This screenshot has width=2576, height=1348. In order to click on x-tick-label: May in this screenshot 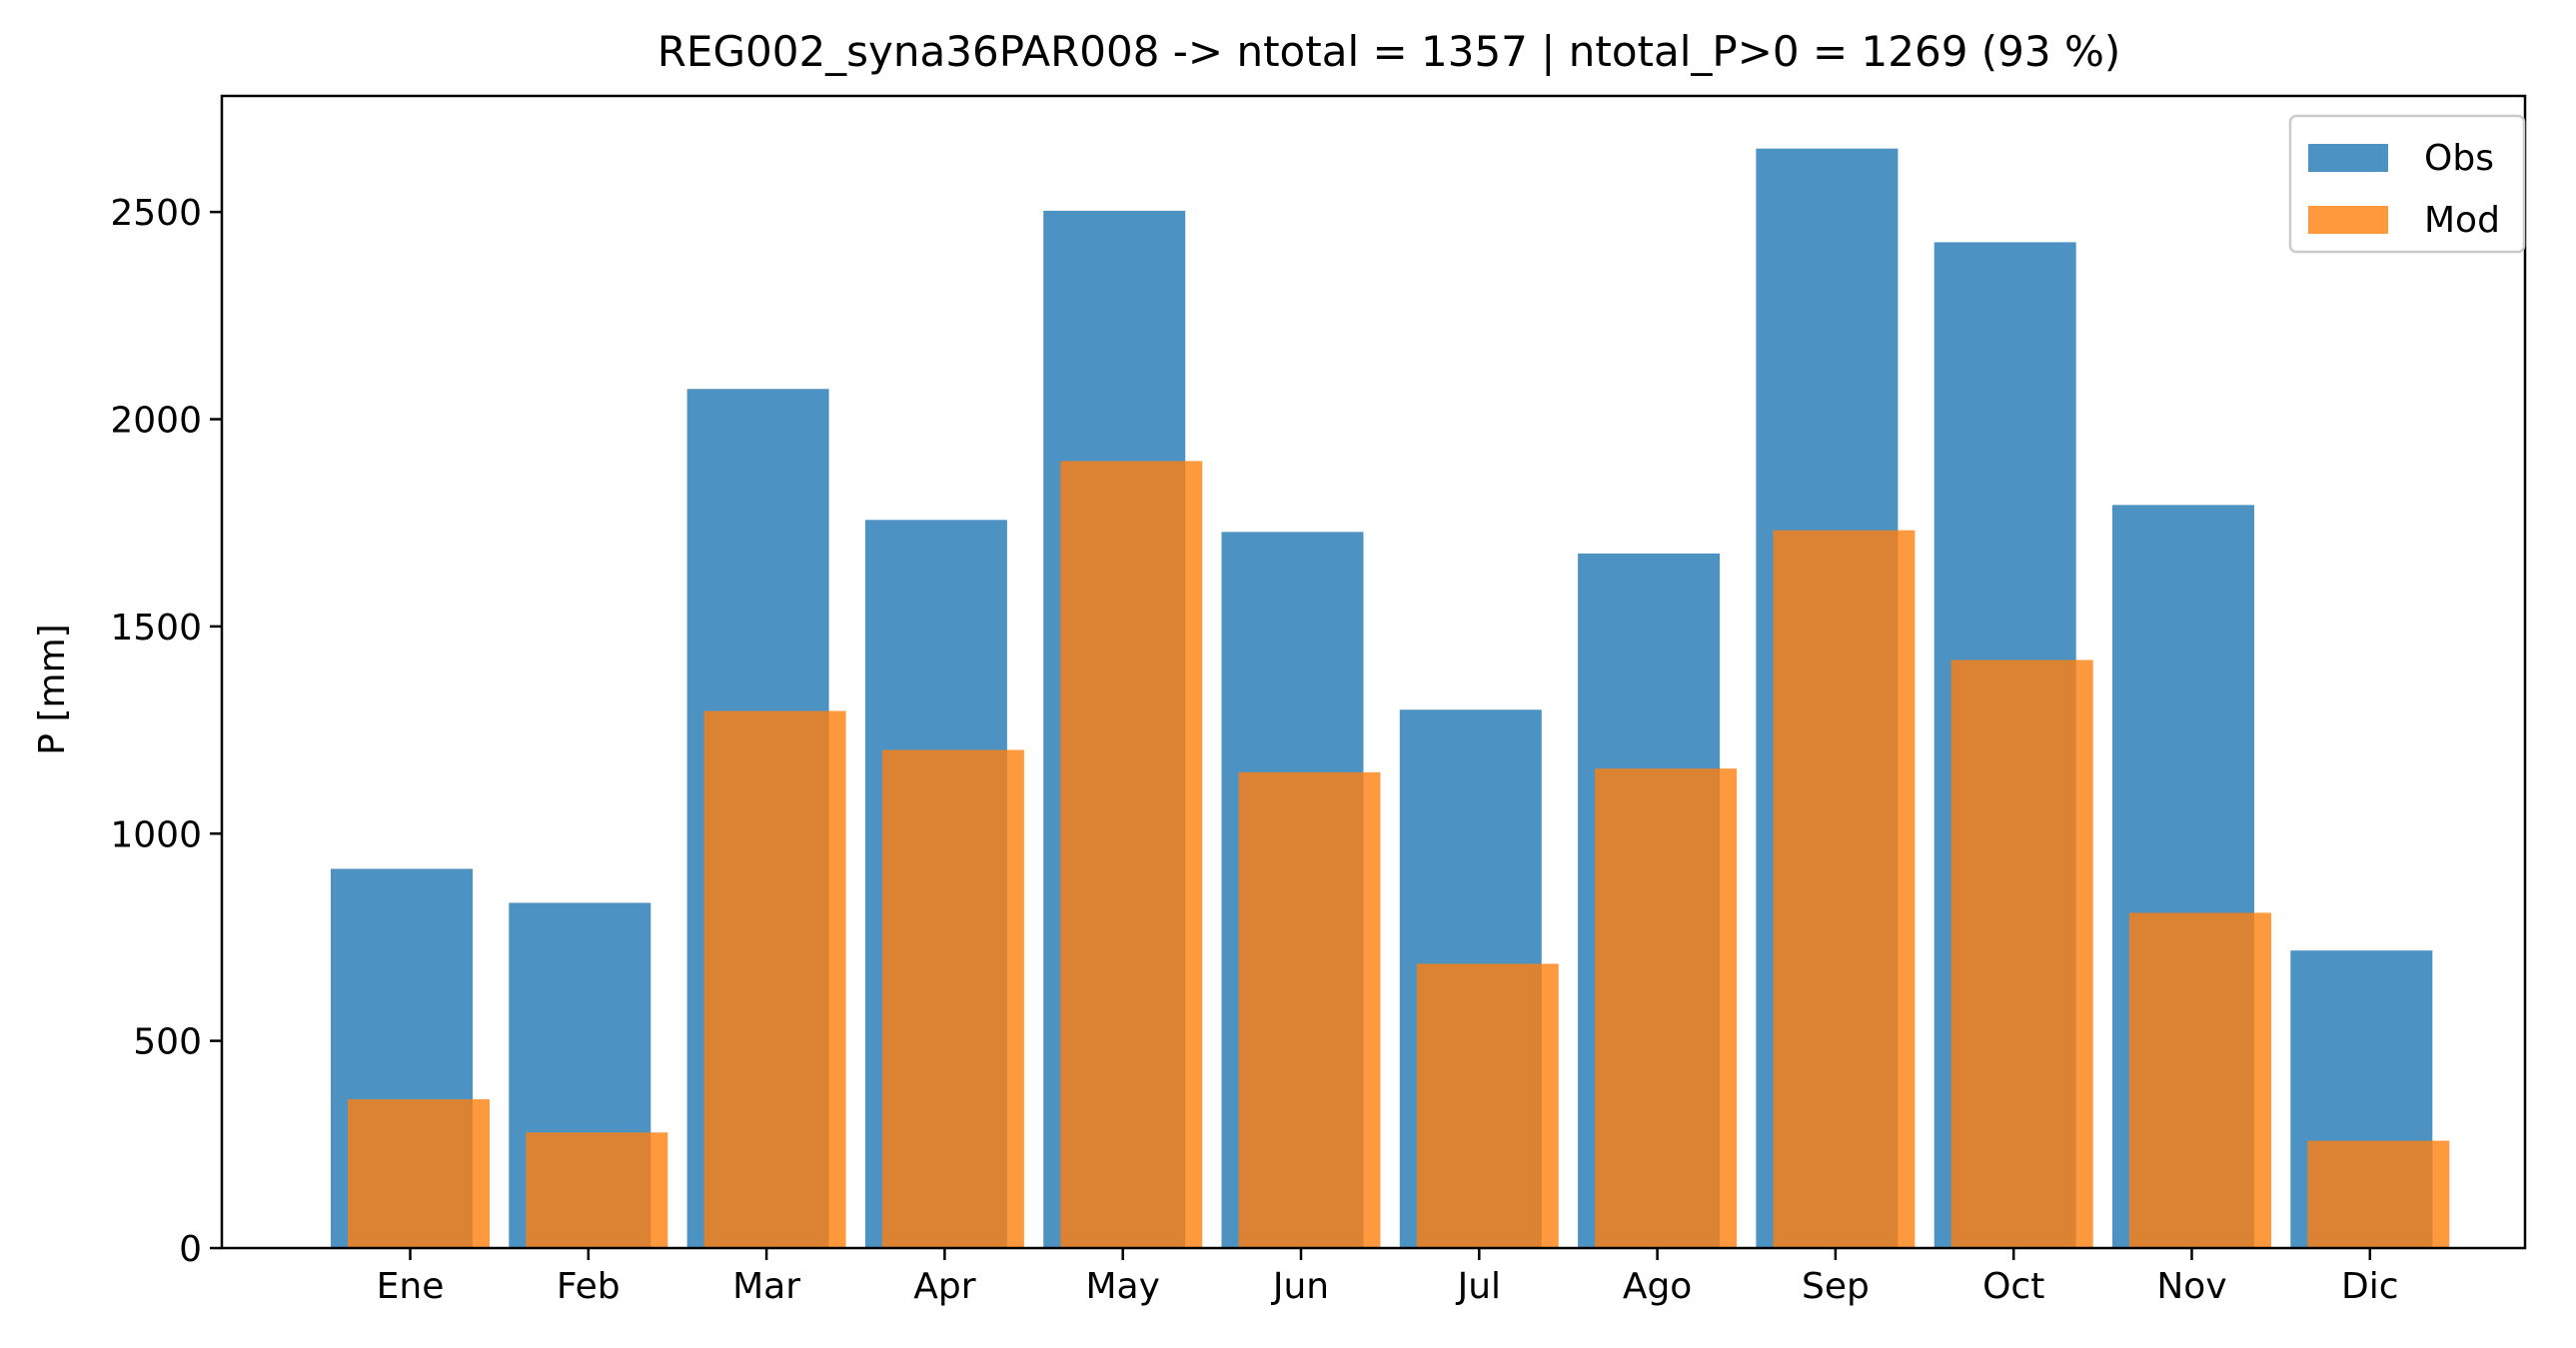, I will do `click(1122, 1287)`.